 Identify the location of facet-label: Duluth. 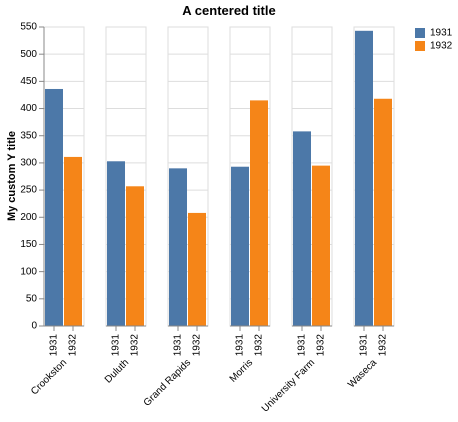
(117, 371).